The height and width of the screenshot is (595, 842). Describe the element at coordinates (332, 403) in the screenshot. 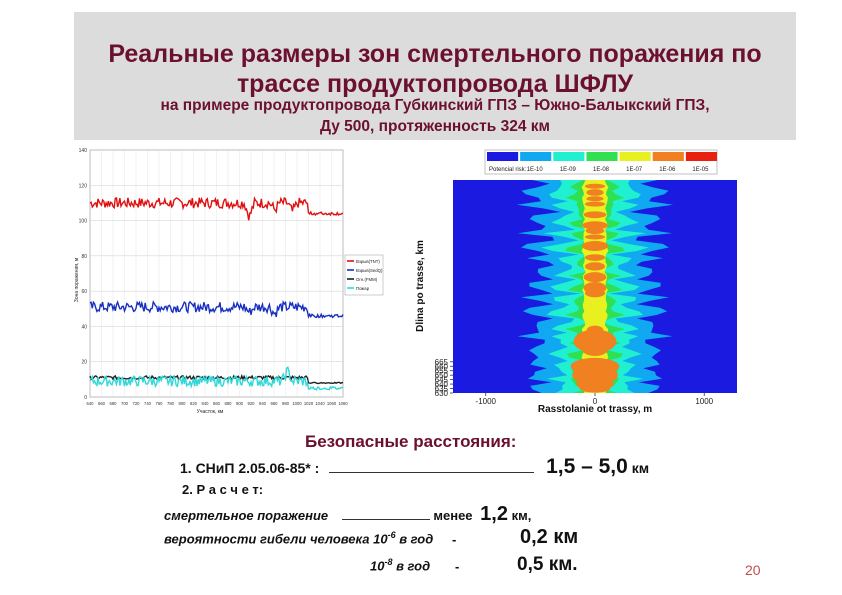

I see `line-chart-xtick-label: 1060` at that location.